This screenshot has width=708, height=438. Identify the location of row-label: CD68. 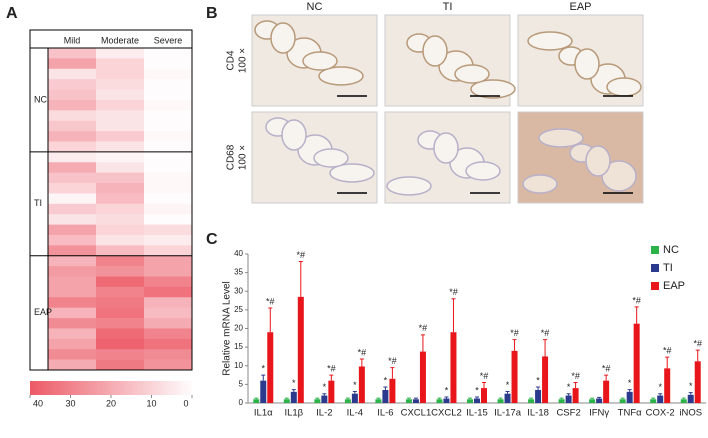
(231, 157).